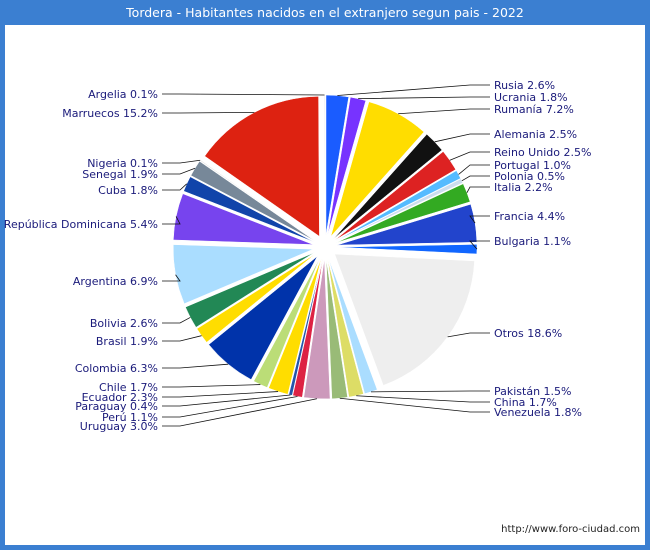 Image resolution: width=650 pixels, height=550 pixels. I want to click on slice-colombia, so click(263, 318).